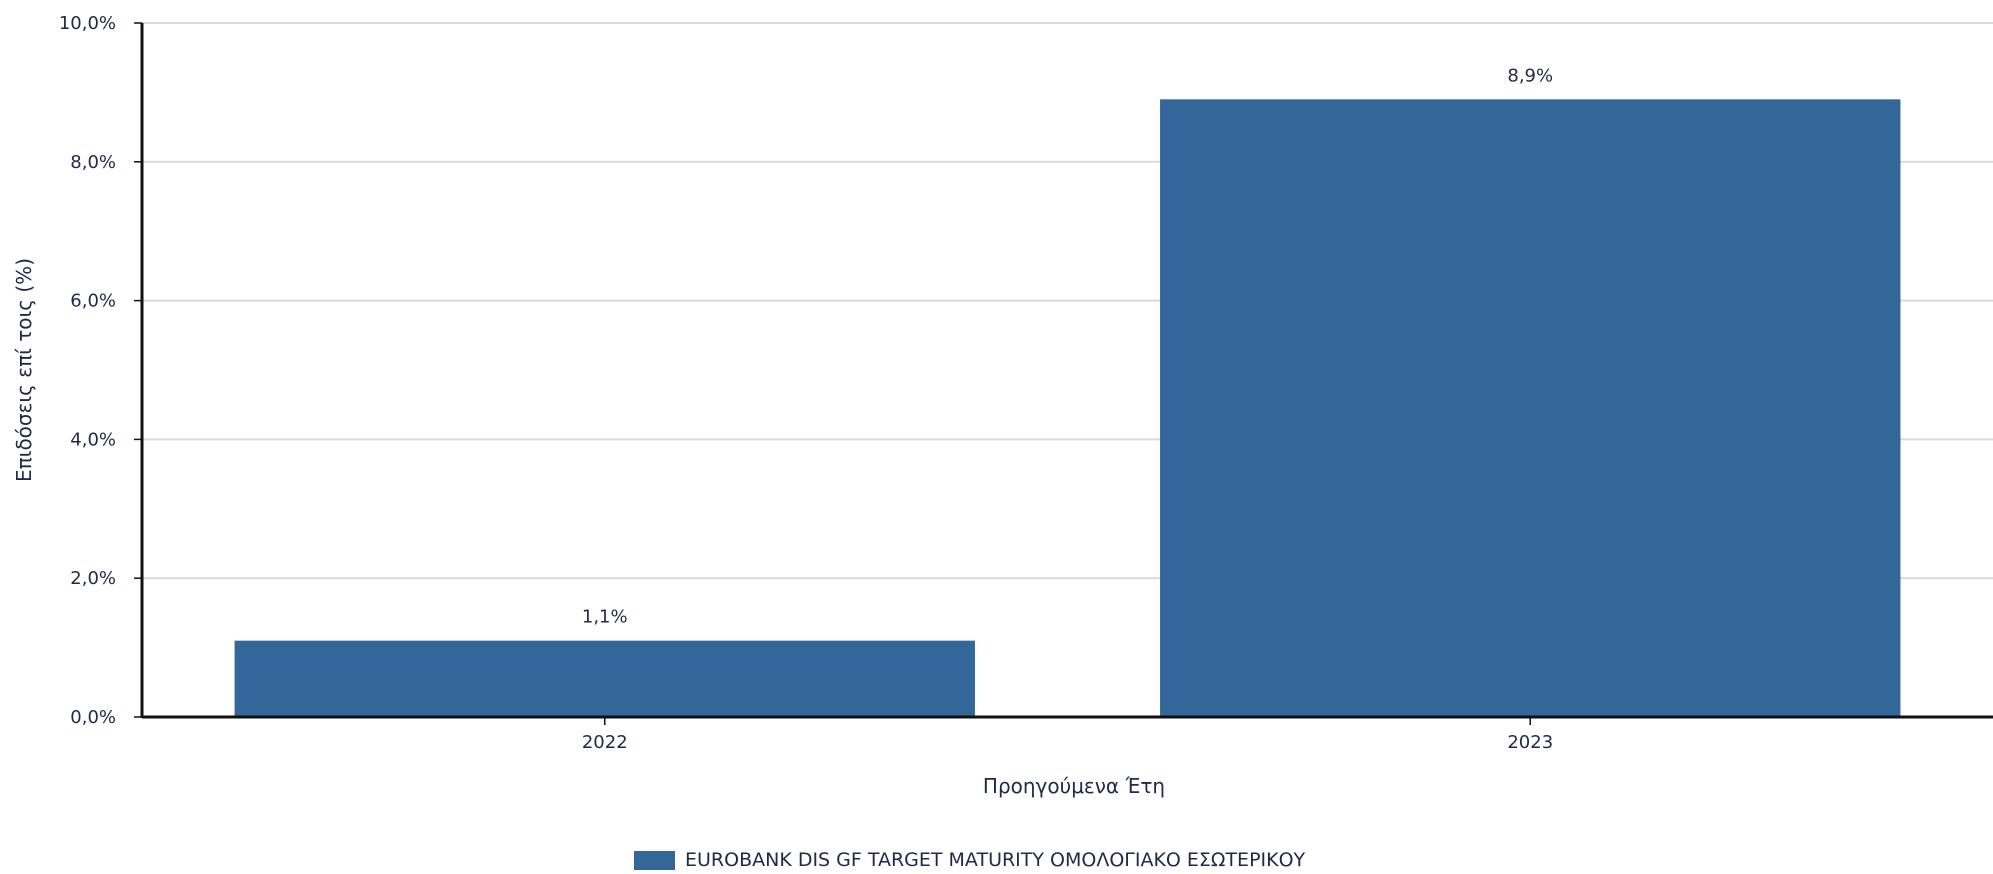  What do you see at coordinates (93, 578) in the screenshot?
I see `y-tick-label: 2,0%` at bounding box center [93, 578].